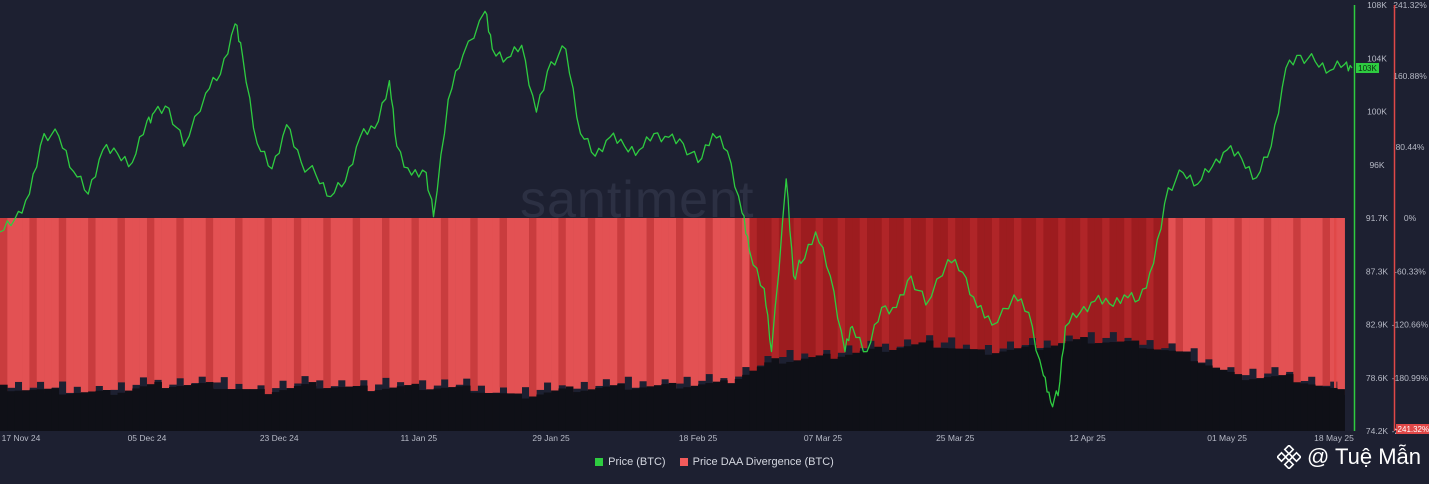 This screenshot has width=1429, height=484. I want to click on y-left-tick-label: 108K, so click(1377, 5).